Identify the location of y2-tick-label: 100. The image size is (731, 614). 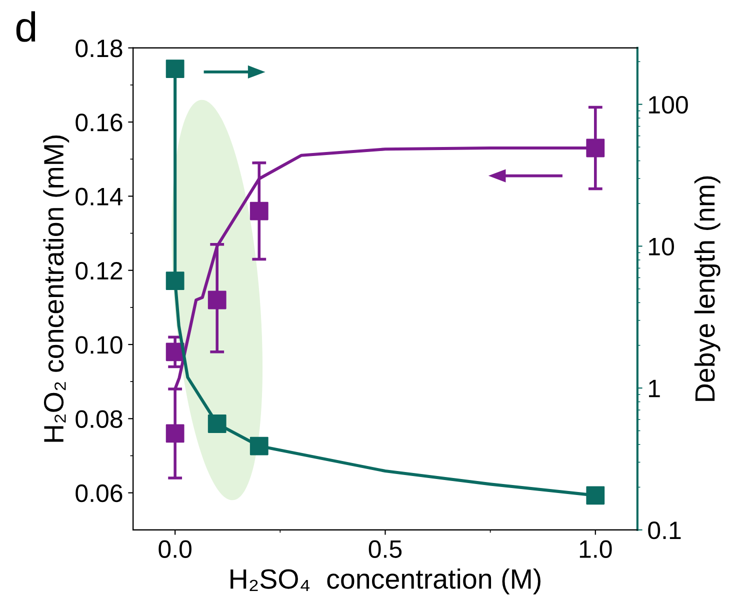
(668, 105).